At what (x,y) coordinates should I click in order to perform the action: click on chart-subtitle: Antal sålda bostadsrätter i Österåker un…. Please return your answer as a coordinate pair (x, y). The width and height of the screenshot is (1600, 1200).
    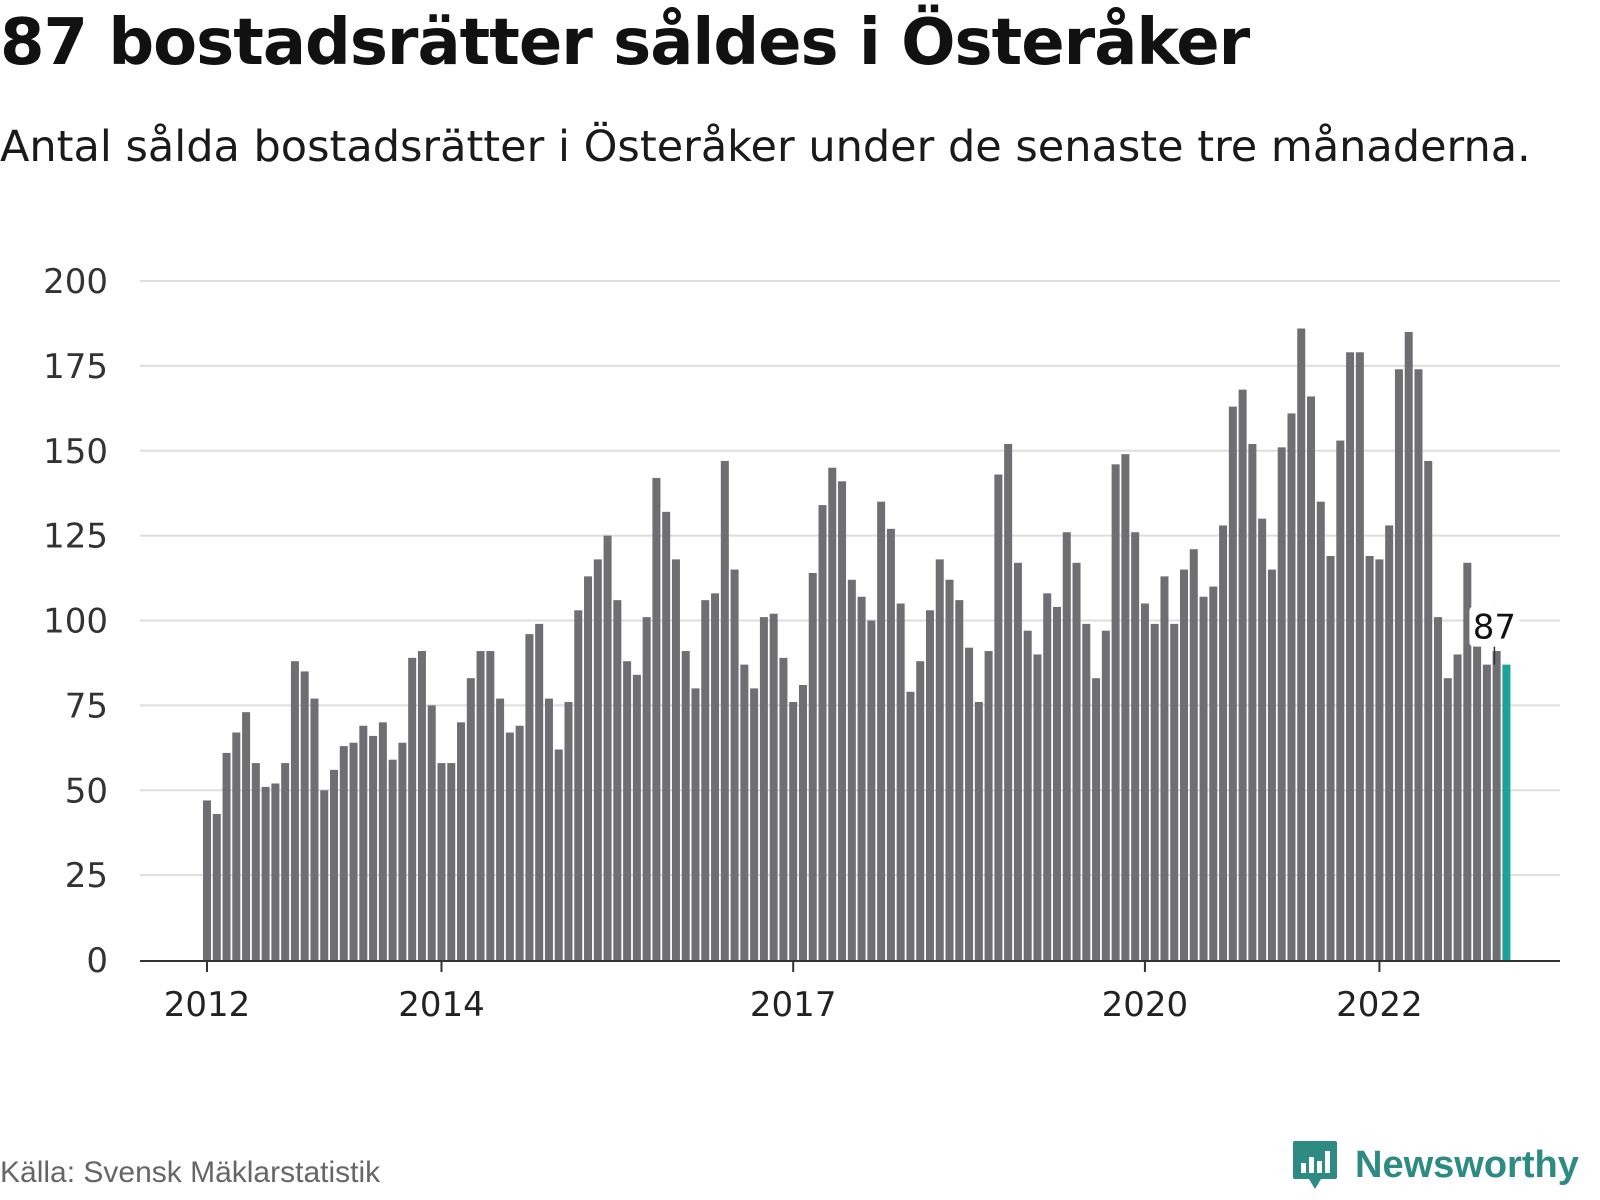
    Looking at the image, I should click on (765, 147).